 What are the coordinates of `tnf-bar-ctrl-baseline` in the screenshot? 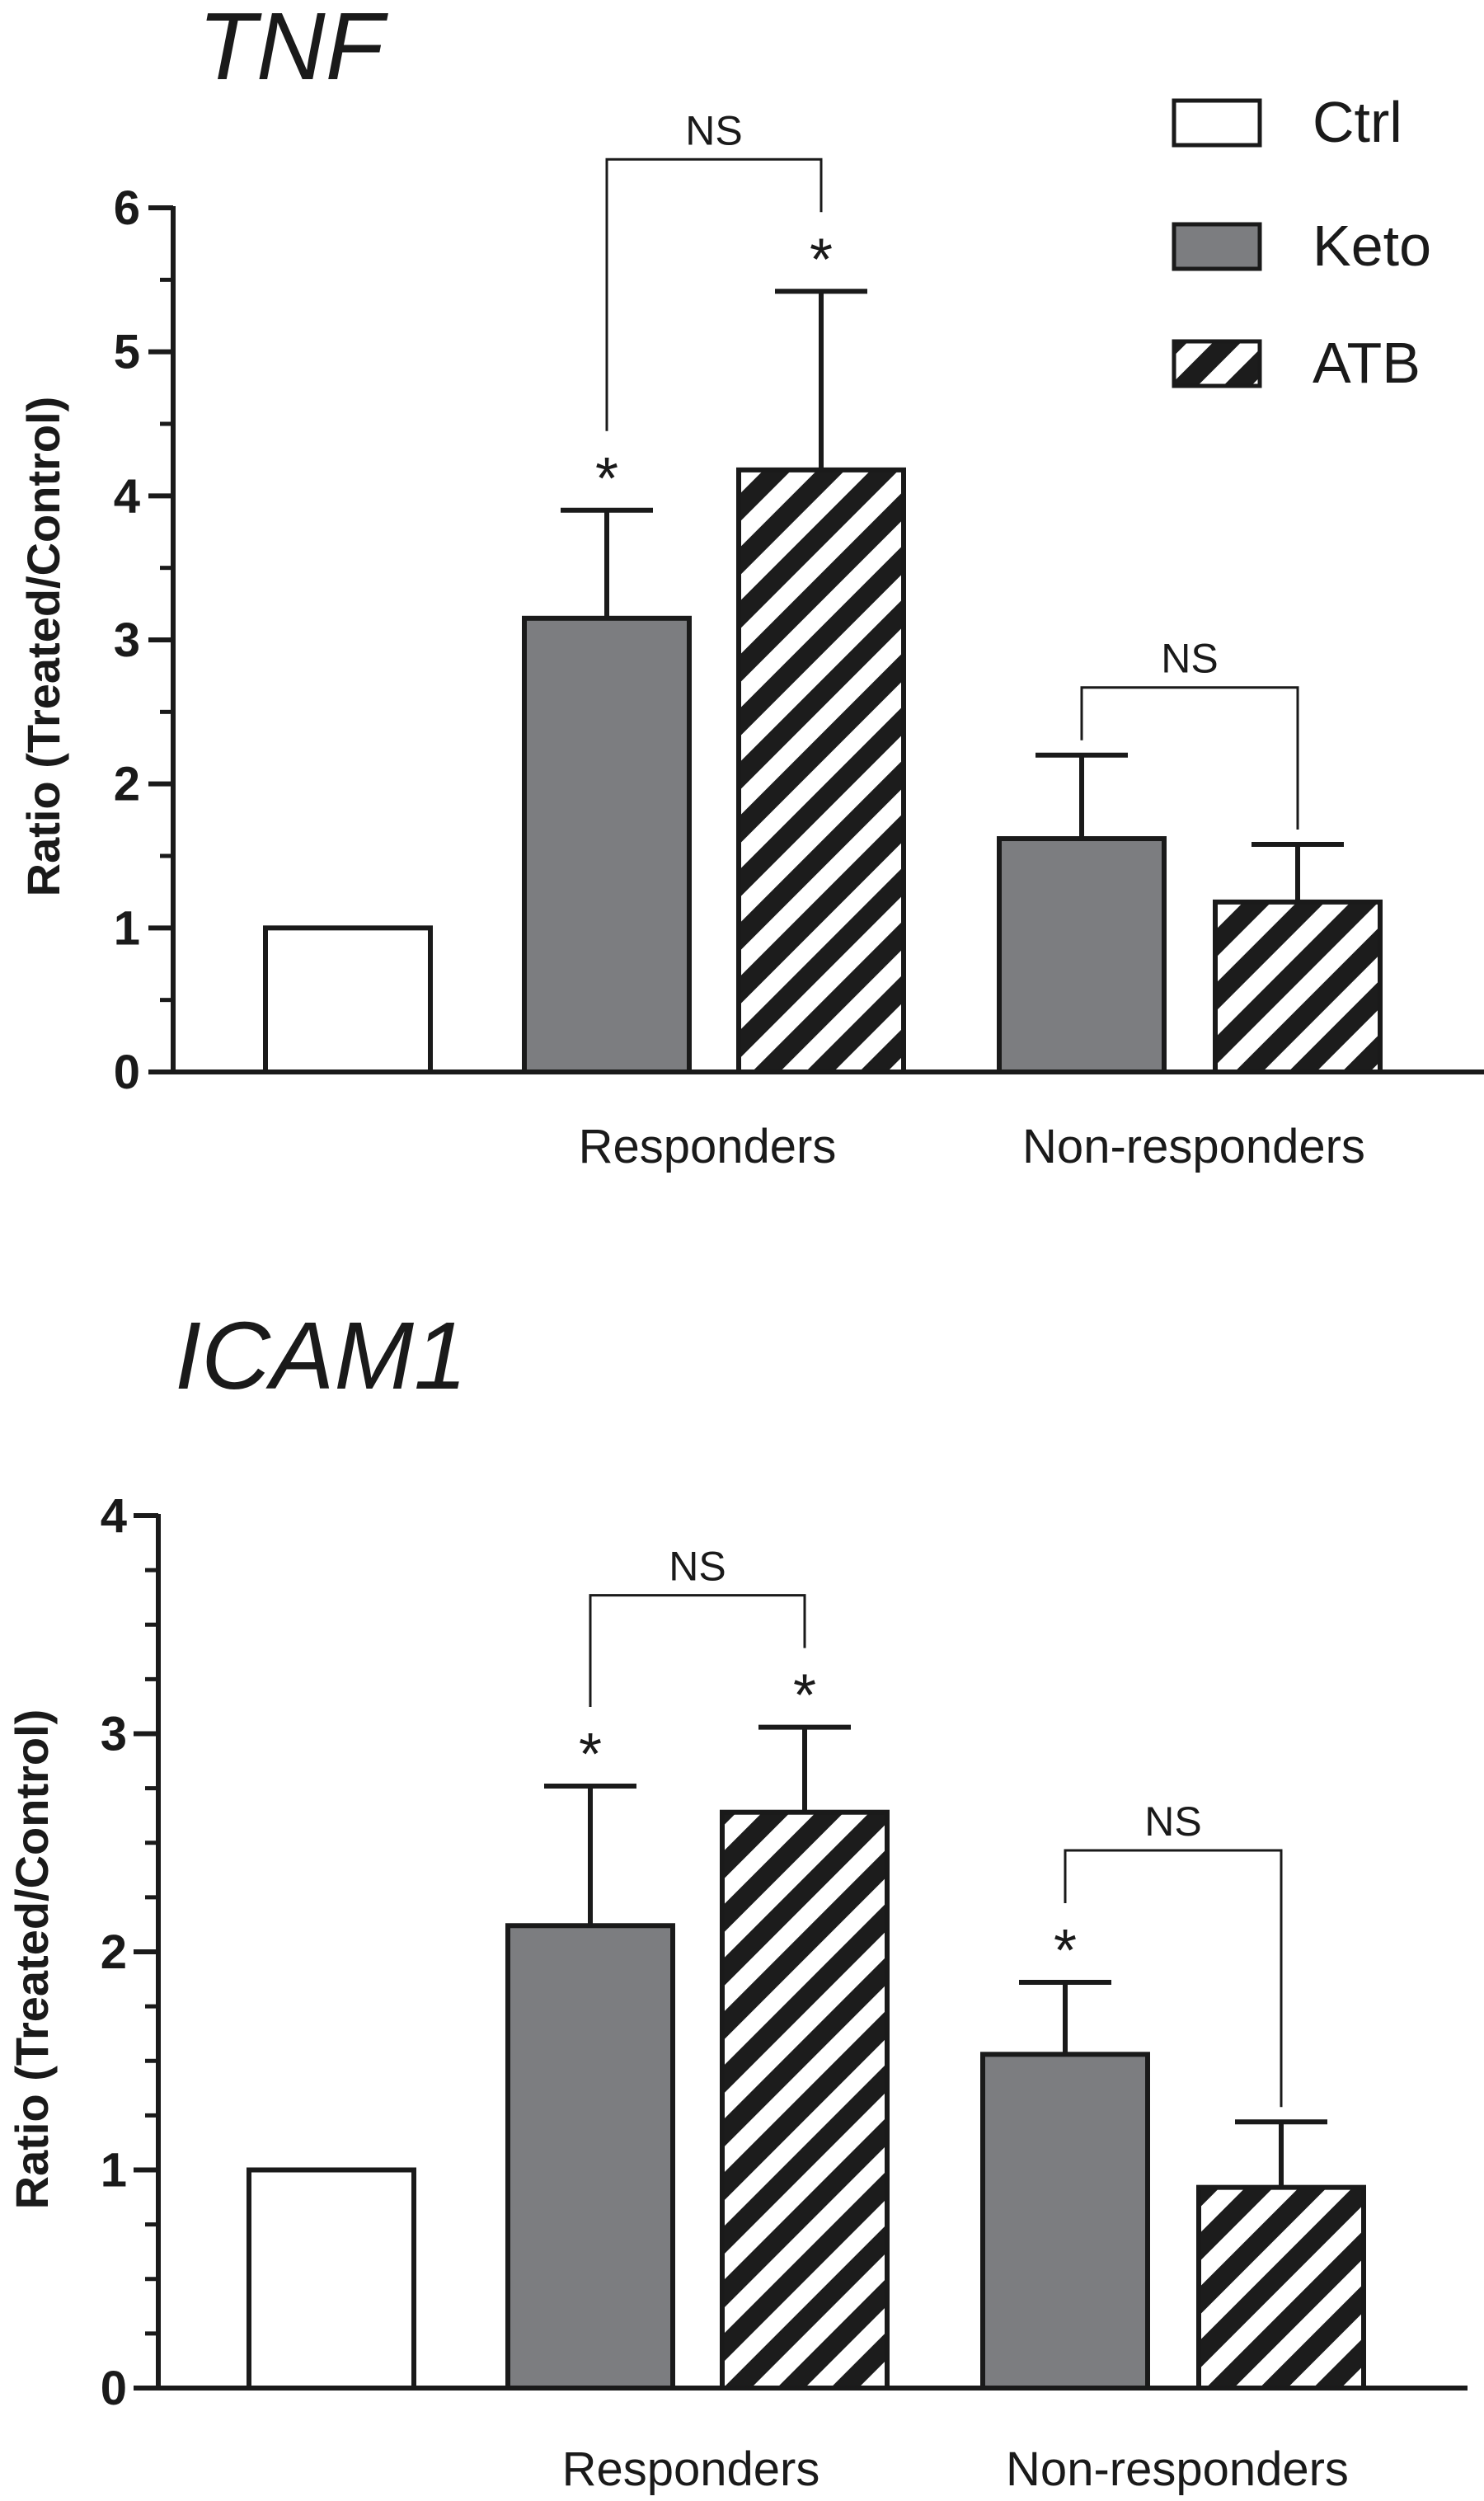 It's located at (348, 1000).